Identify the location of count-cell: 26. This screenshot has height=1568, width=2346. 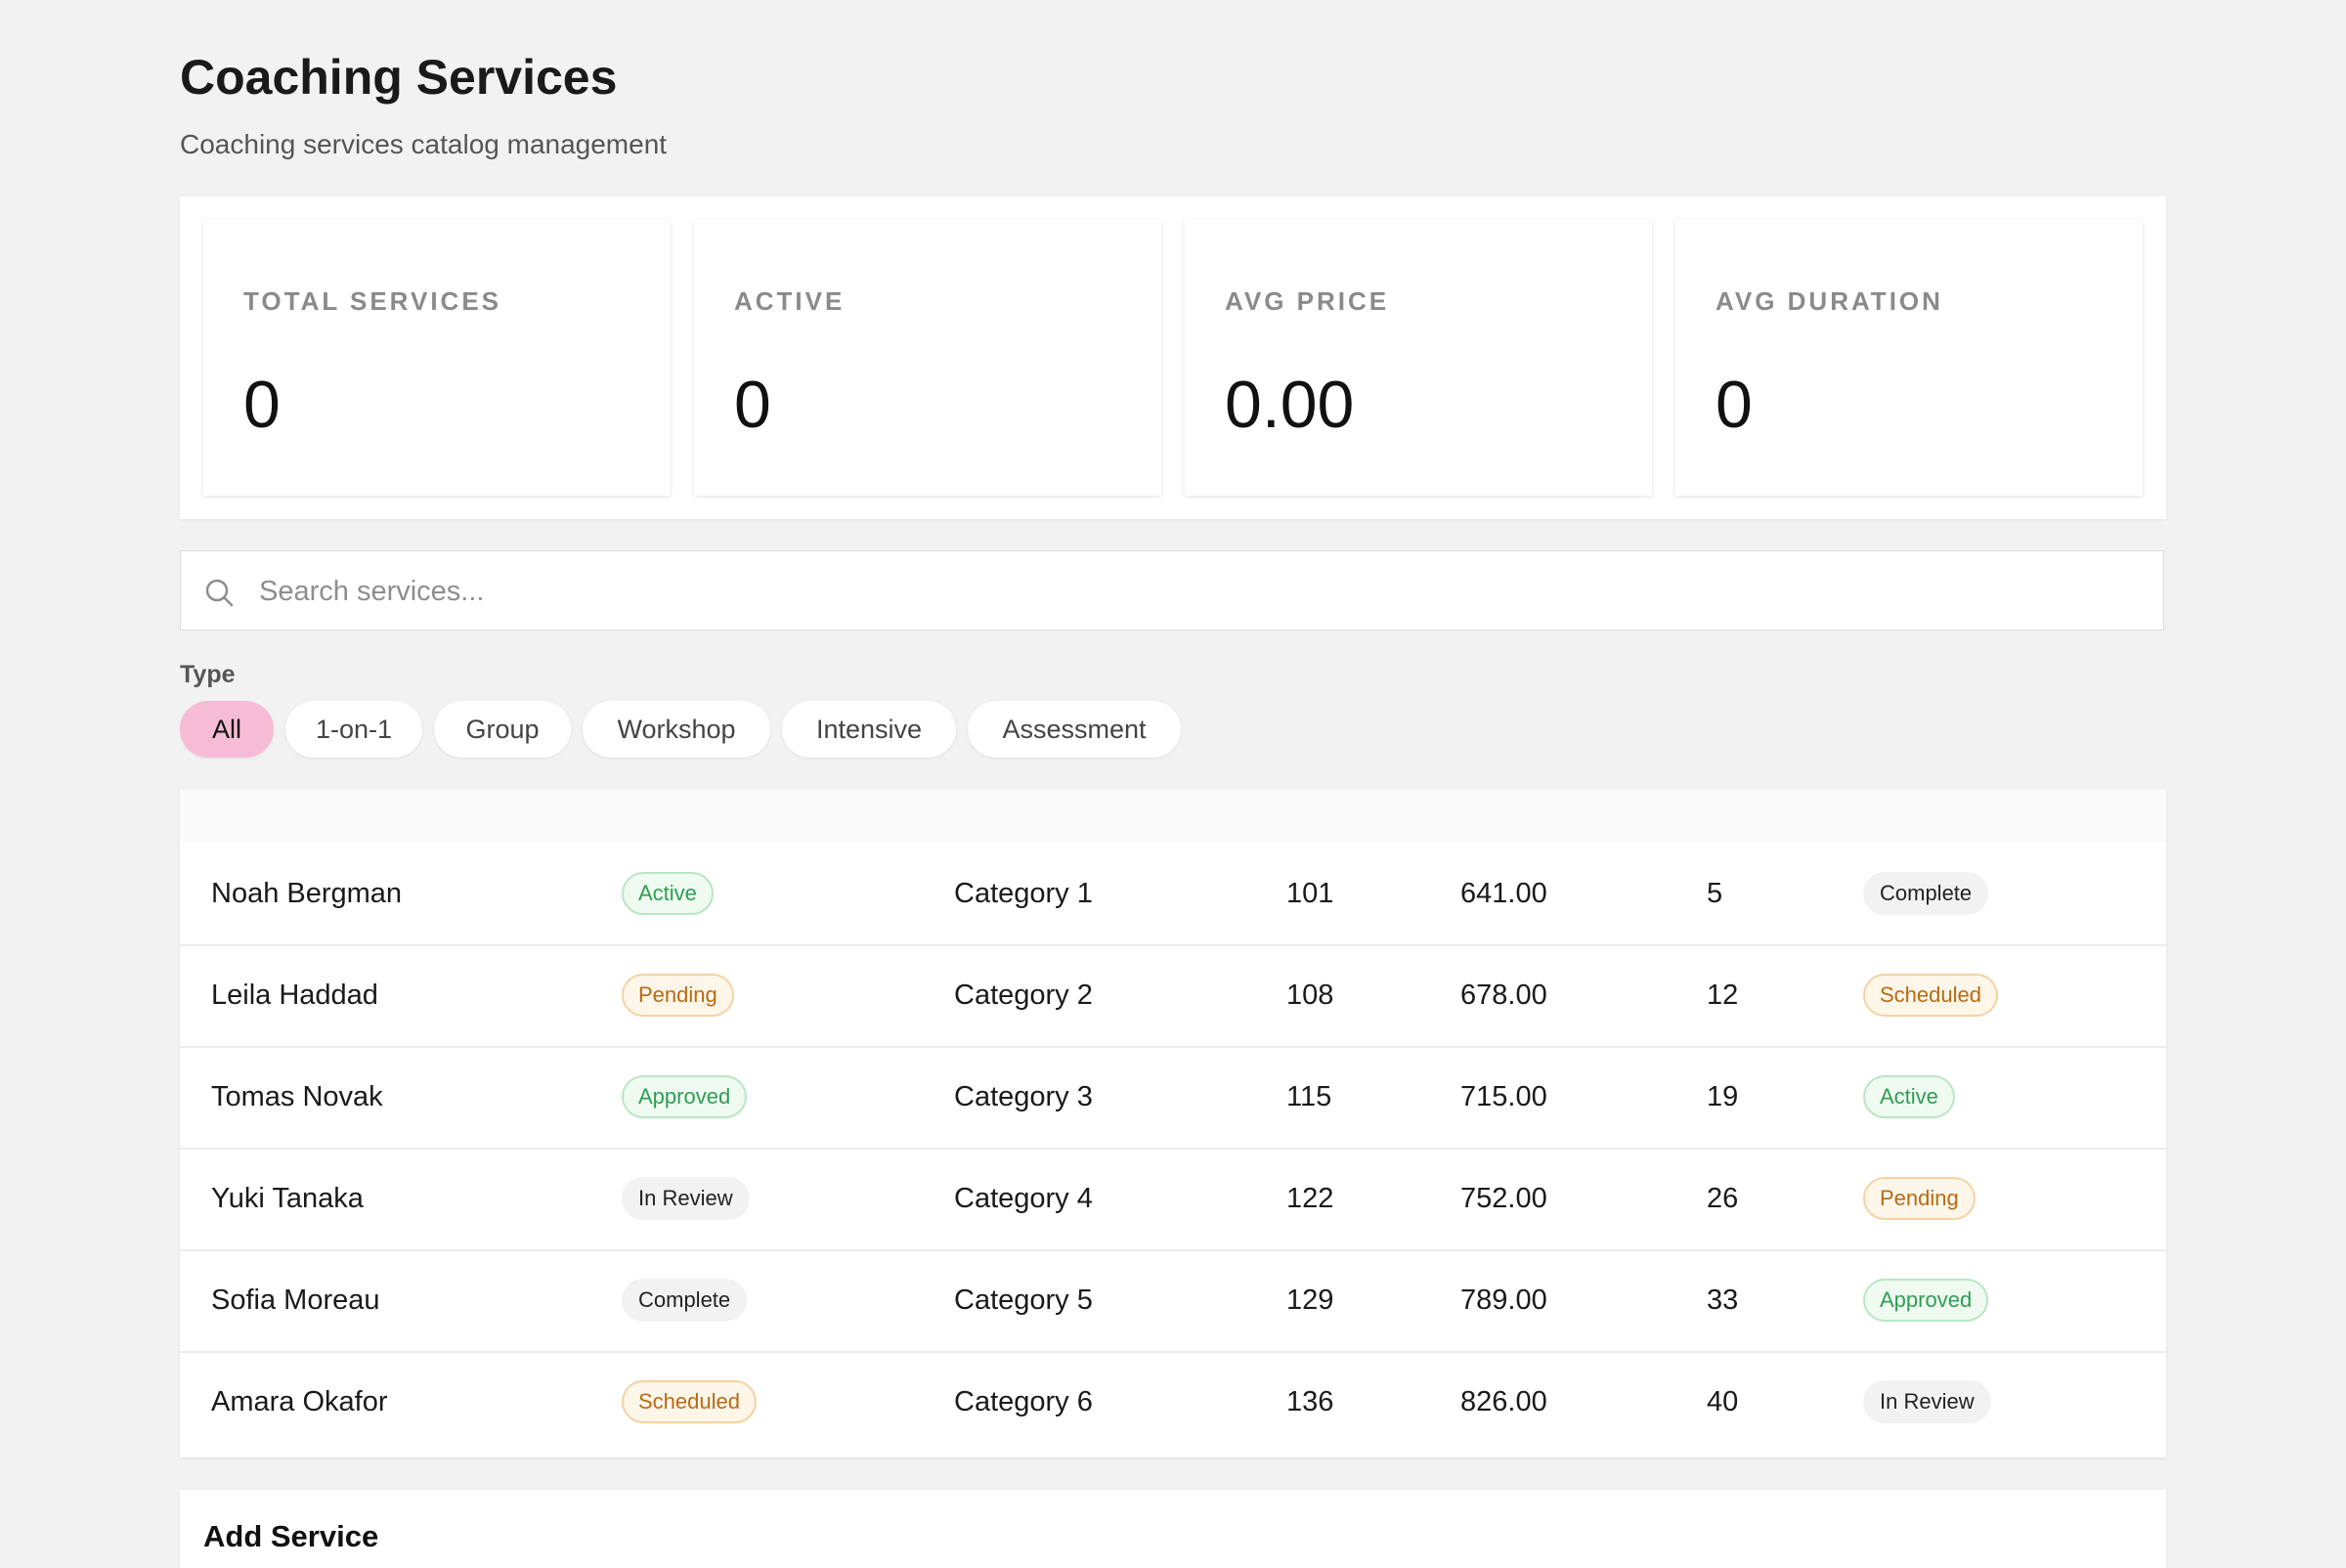
(1723, 1198).